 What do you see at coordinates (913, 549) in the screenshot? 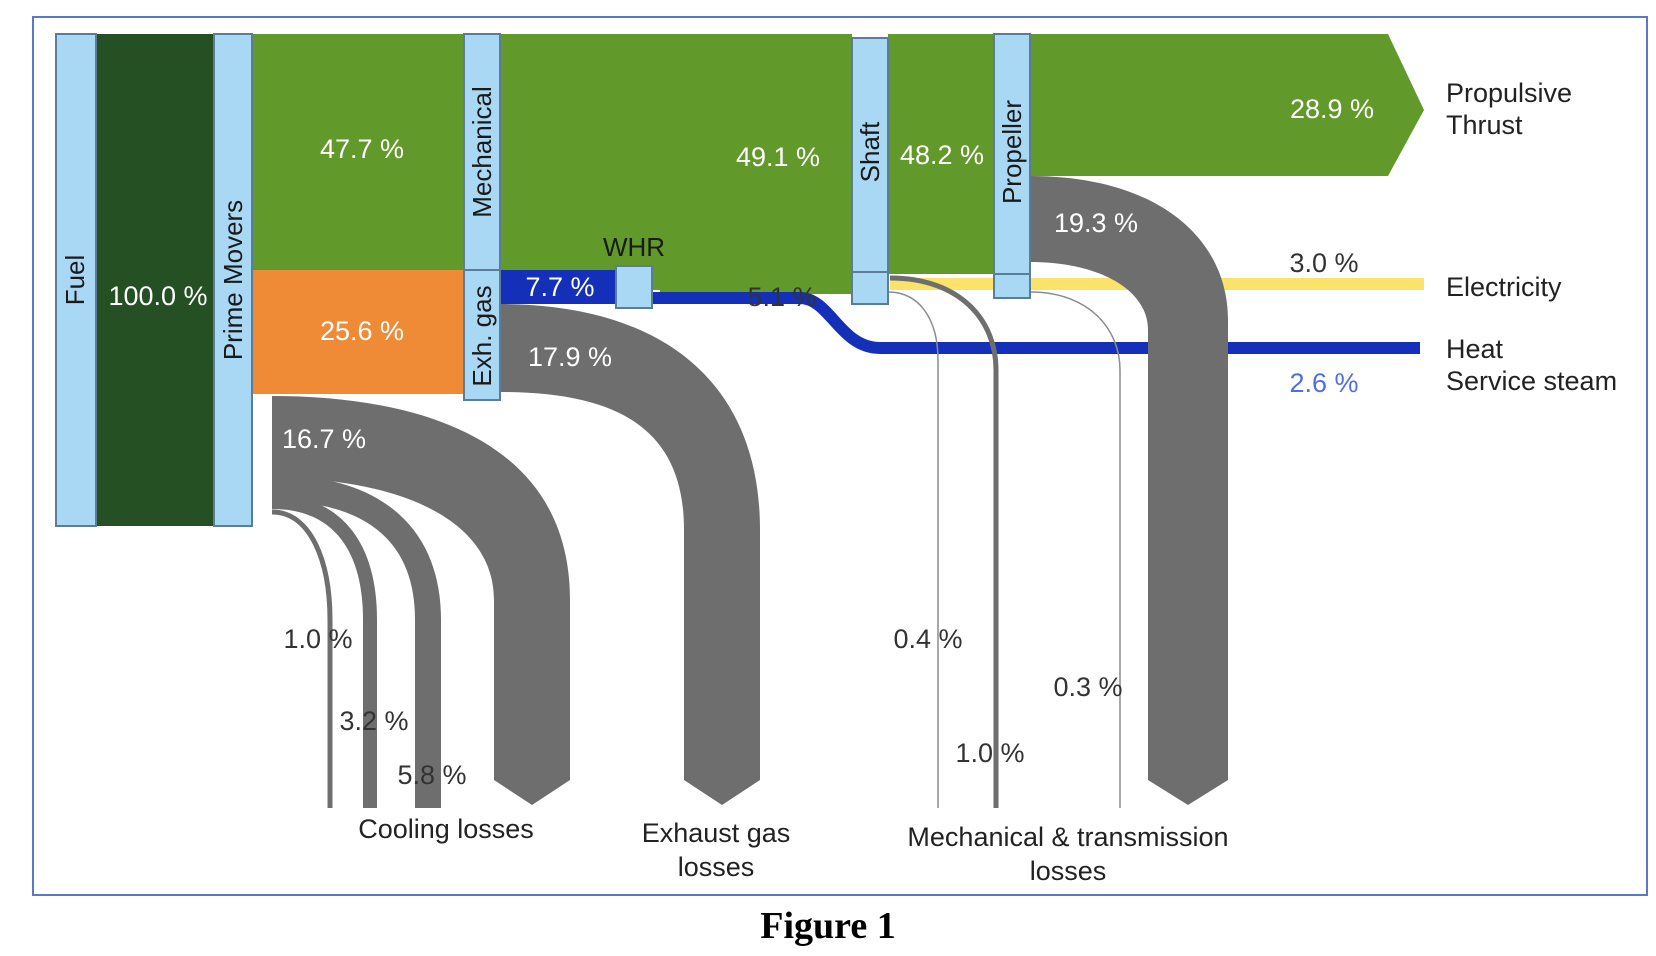
I see `flow-mech-loss-a` at bounding box center [913, 549].